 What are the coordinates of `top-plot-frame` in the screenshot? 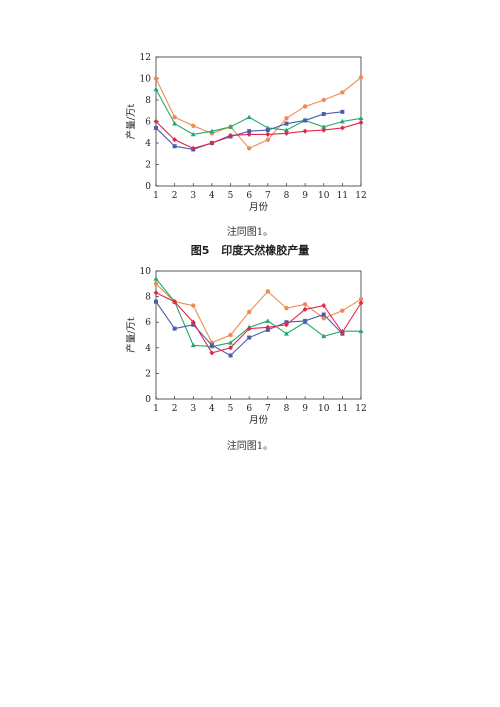 It's located at (258, 121).